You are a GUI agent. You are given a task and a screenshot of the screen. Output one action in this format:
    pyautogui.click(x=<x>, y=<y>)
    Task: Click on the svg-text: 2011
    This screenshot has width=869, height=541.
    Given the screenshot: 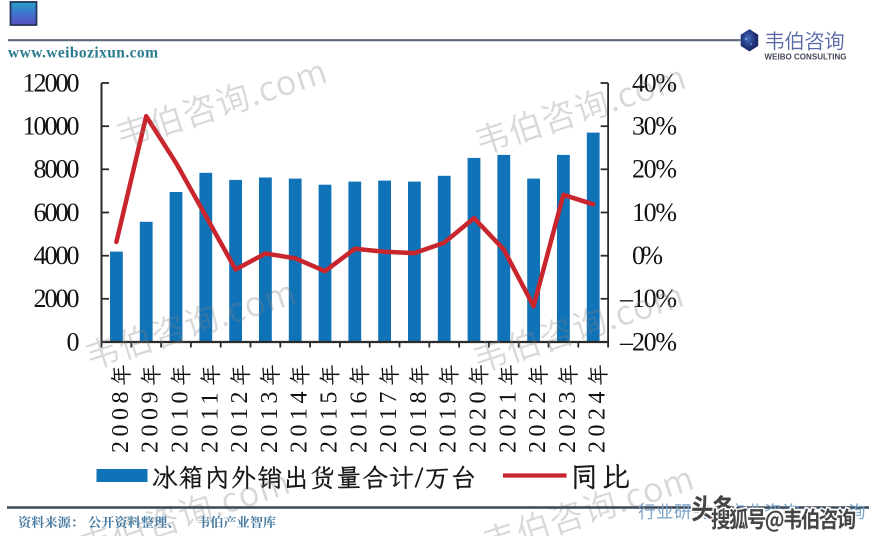 What is the action you would take?
    pyautogui.click(x=210, y=420)
    